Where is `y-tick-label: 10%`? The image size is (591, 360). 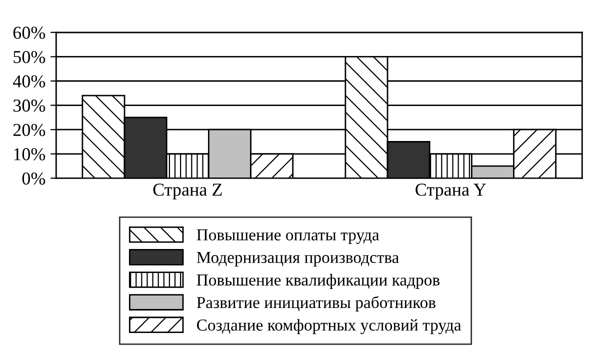 y-tick-label: 10% is located at coordinates (30, 154).